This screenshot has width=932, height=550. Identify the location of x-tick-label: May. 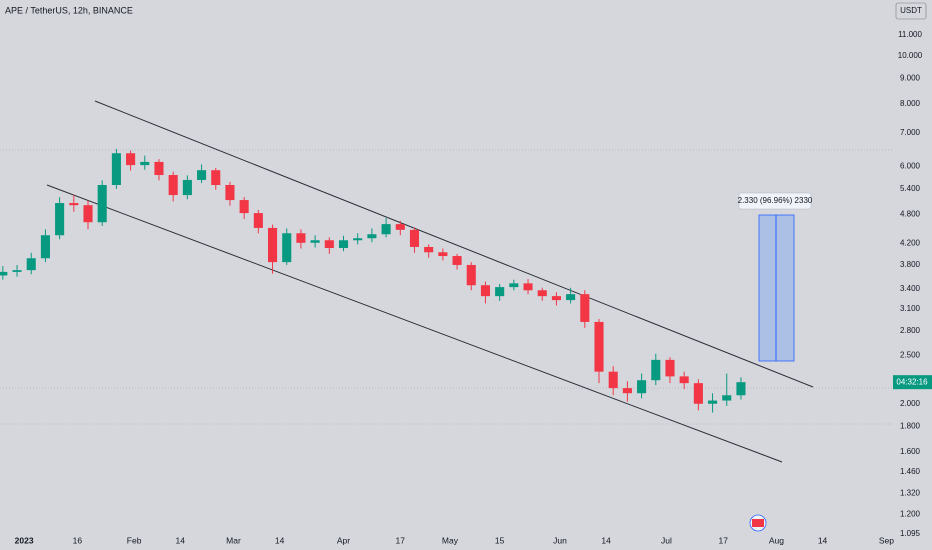
(450, 540).